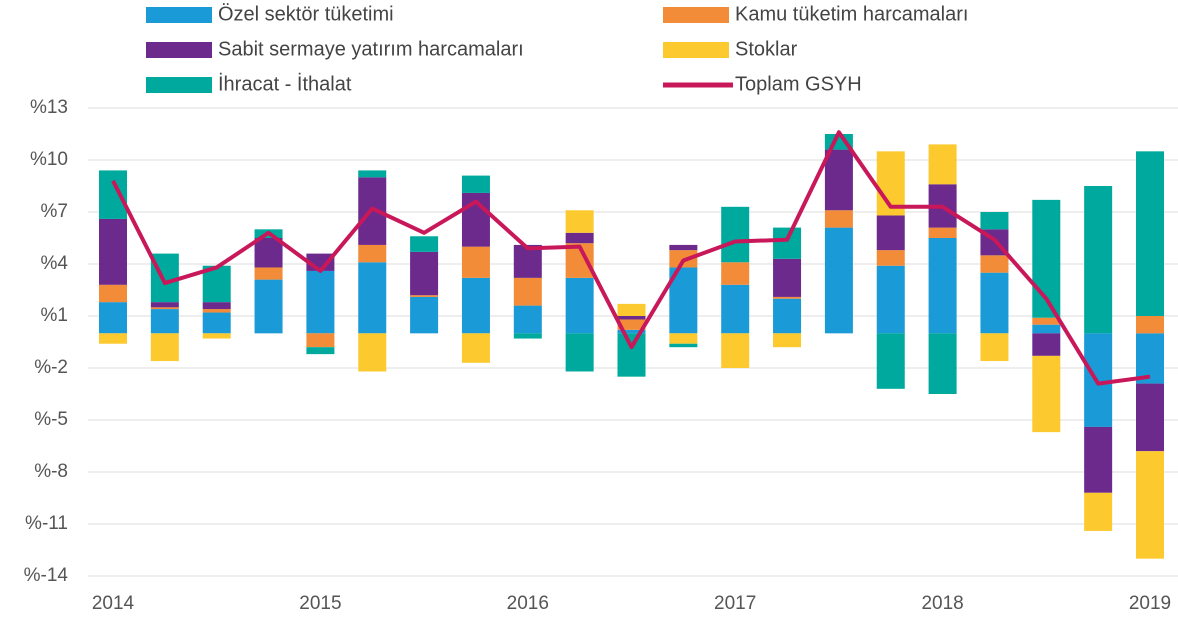 This screenshot has height=623, width=1178. I want to click on y-tick-label: %-5, so click(51, 419).